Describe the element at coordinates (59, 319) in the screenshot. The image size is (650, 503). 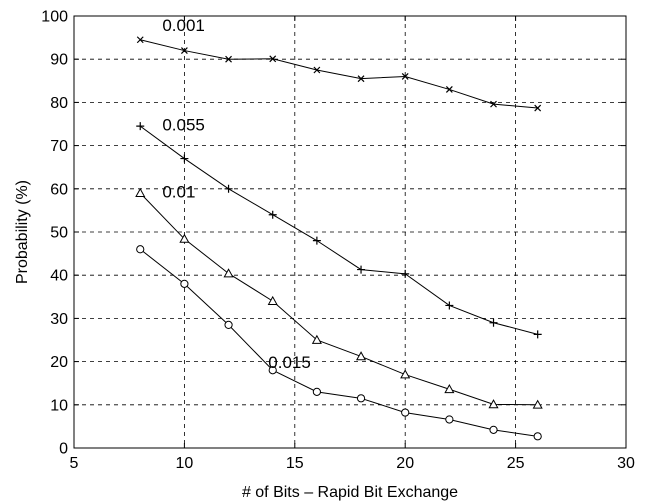
I see `y-tick-label: 30` at that location.